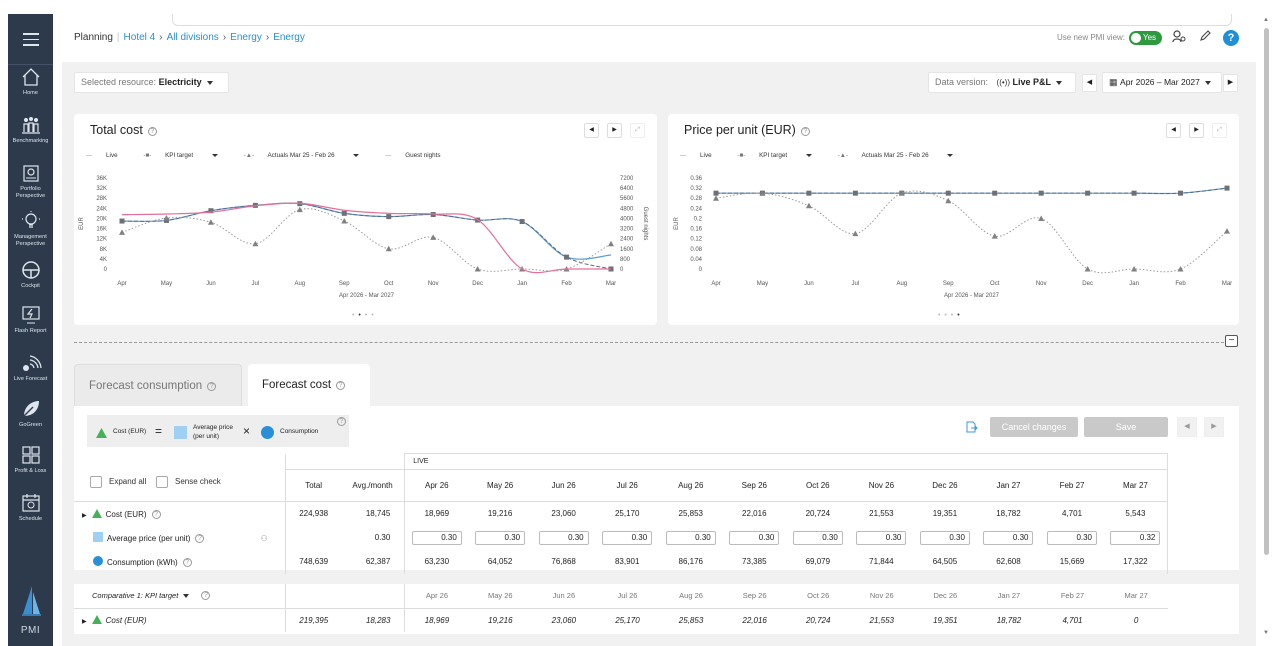  What do you see at coordinates (1135, 537) in the screenshot?
I see `price-input: 0.32` at bounding box center [1135, 537].